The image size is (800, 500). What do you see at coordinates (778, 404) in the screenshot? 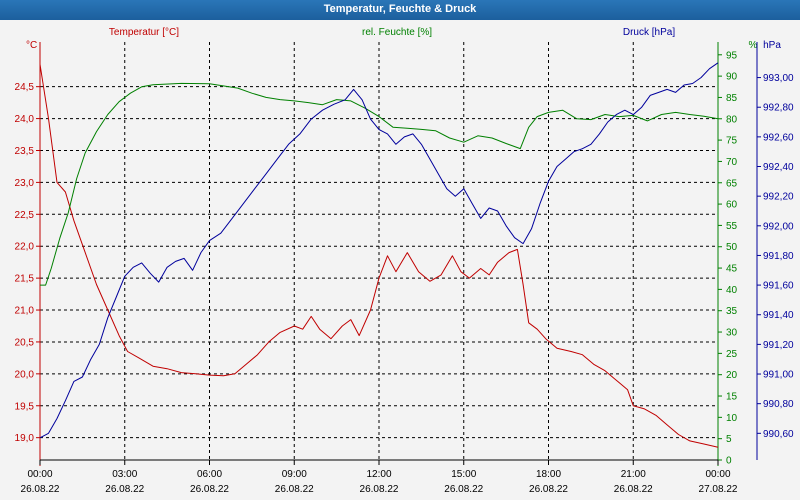
I see `pressure-tick-label: 990,80` at bounding box center [778, 404].